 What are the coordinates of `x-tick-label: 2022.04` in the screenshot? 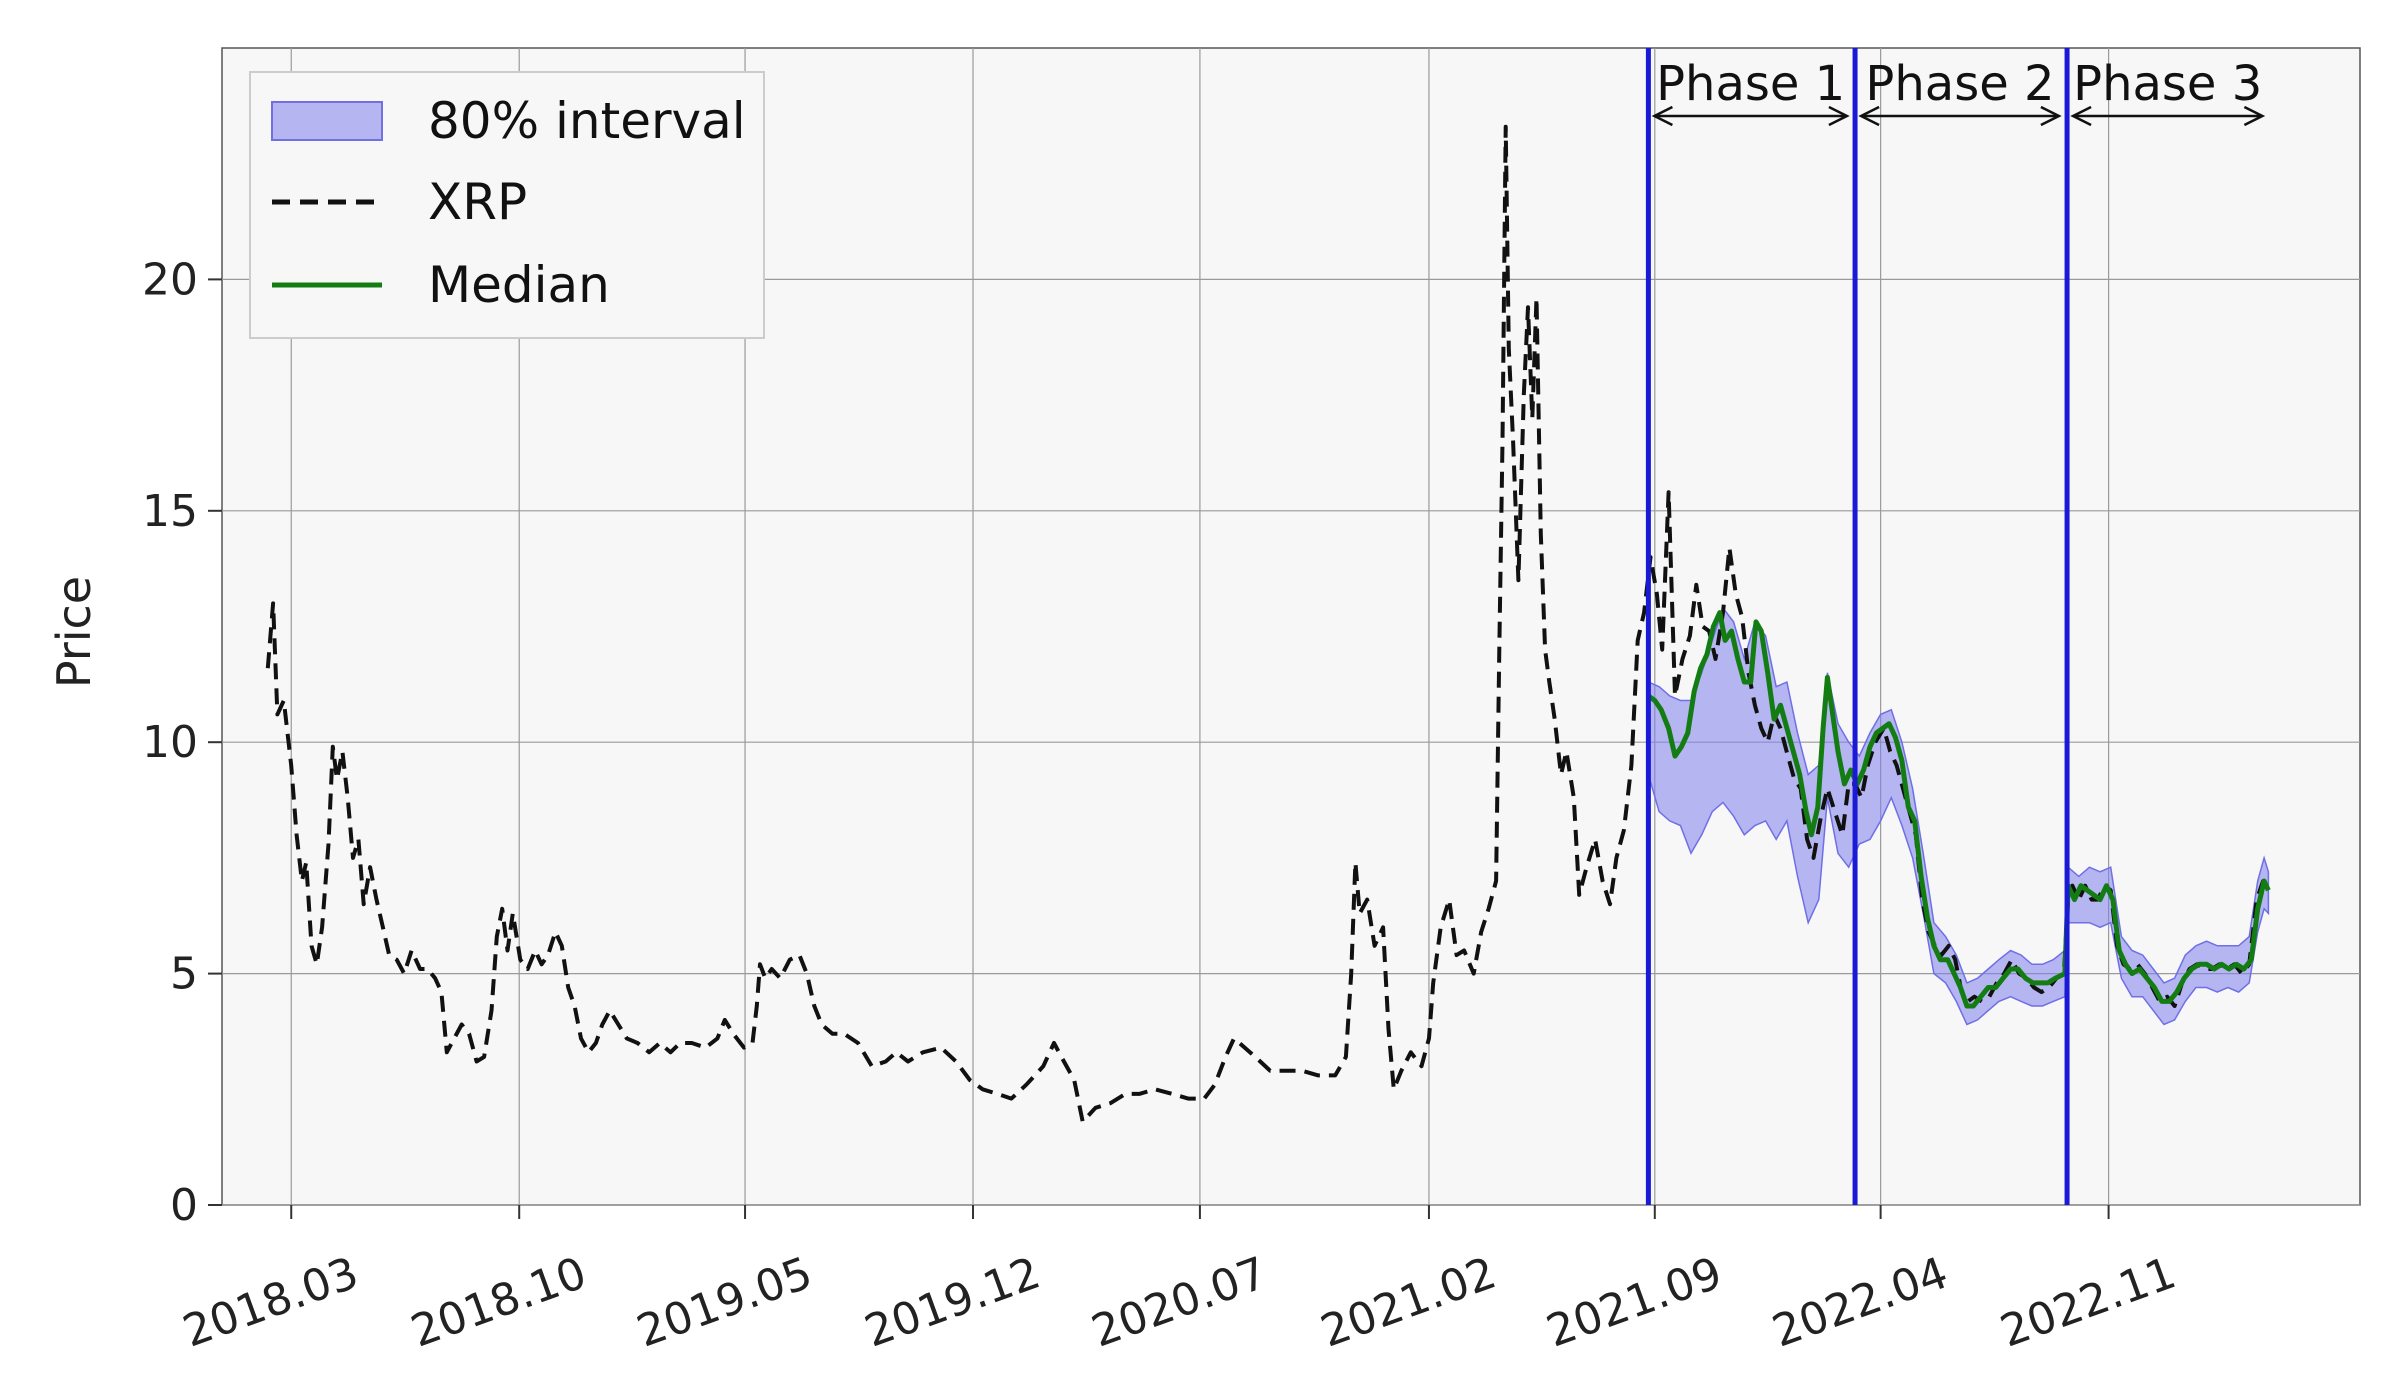 It's located at (1860, 1302).